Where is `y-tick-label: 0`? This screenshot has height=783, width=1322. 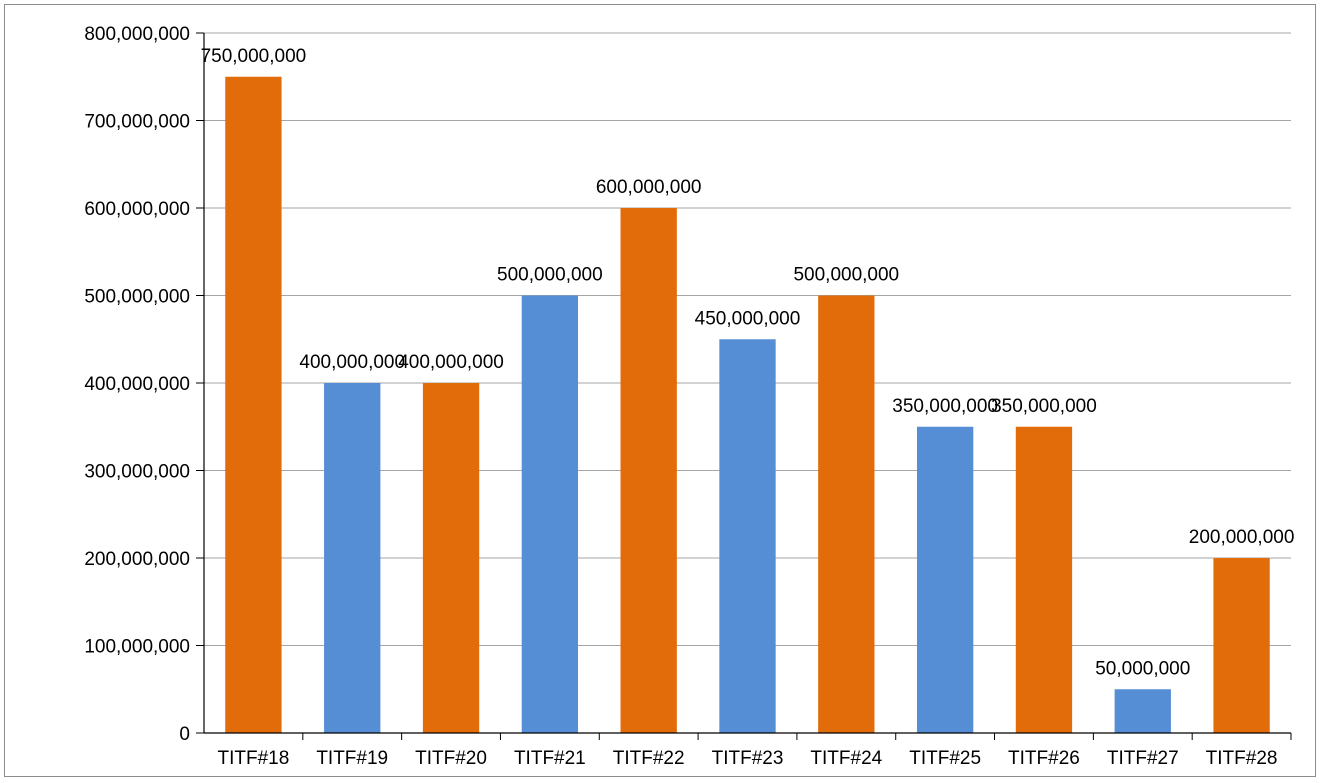
y-tick-label: 0 is located at coordinates (184, 734).